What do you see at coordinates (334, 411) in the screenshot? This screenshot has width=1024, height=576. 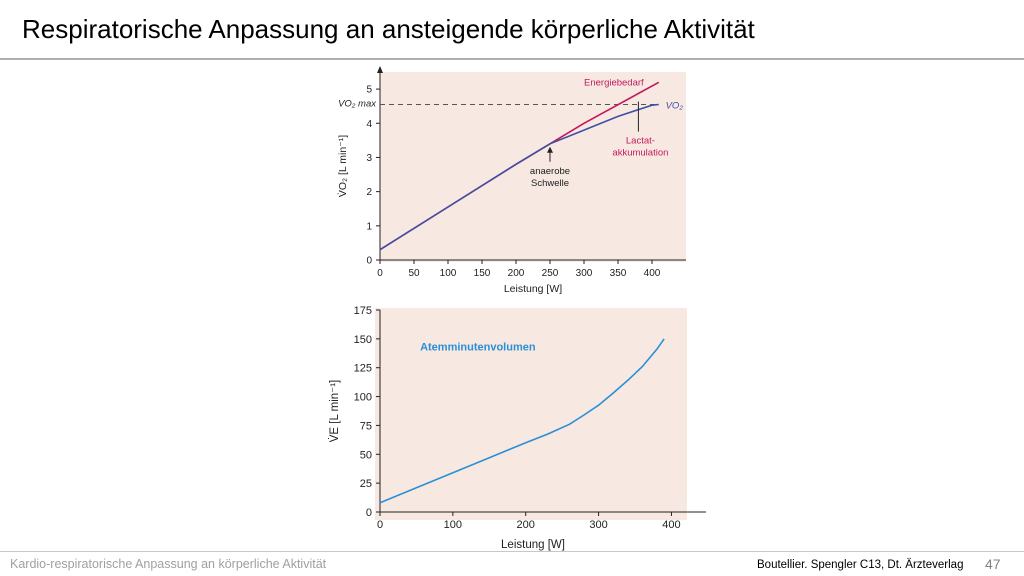 I see `y-axis-label: V̇E [L min⁻¹]` at bounding box center [334, 411].